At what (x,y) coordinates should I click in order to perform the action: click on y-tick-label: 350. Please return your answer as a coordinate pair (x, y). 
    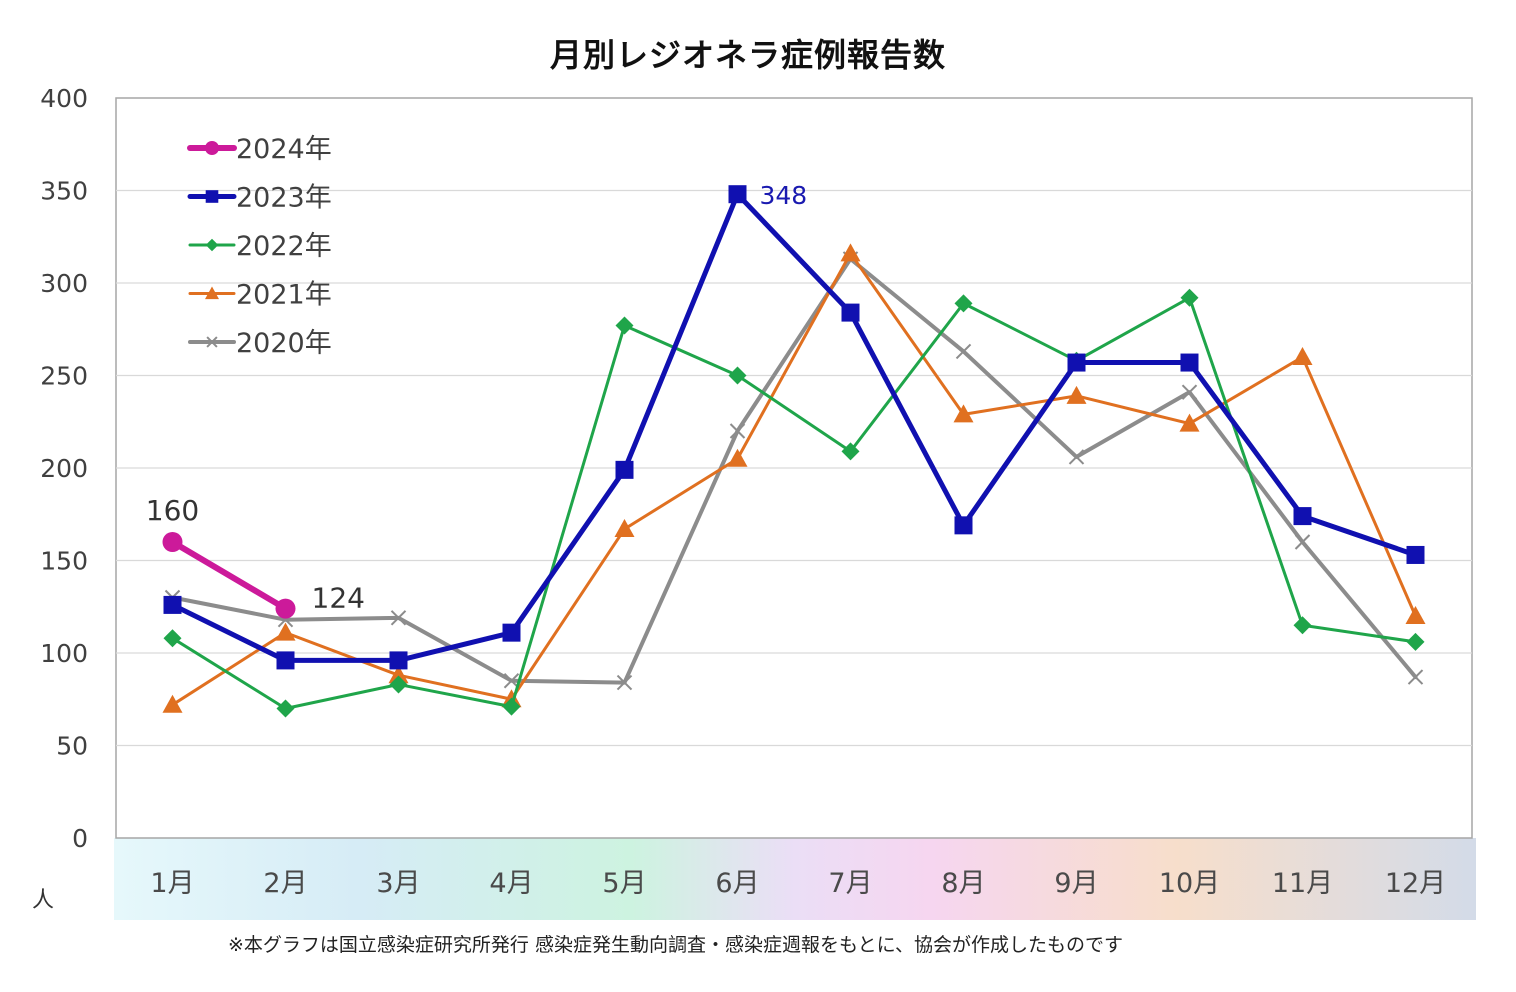
    Looking at the image, I should click on (64, 191).